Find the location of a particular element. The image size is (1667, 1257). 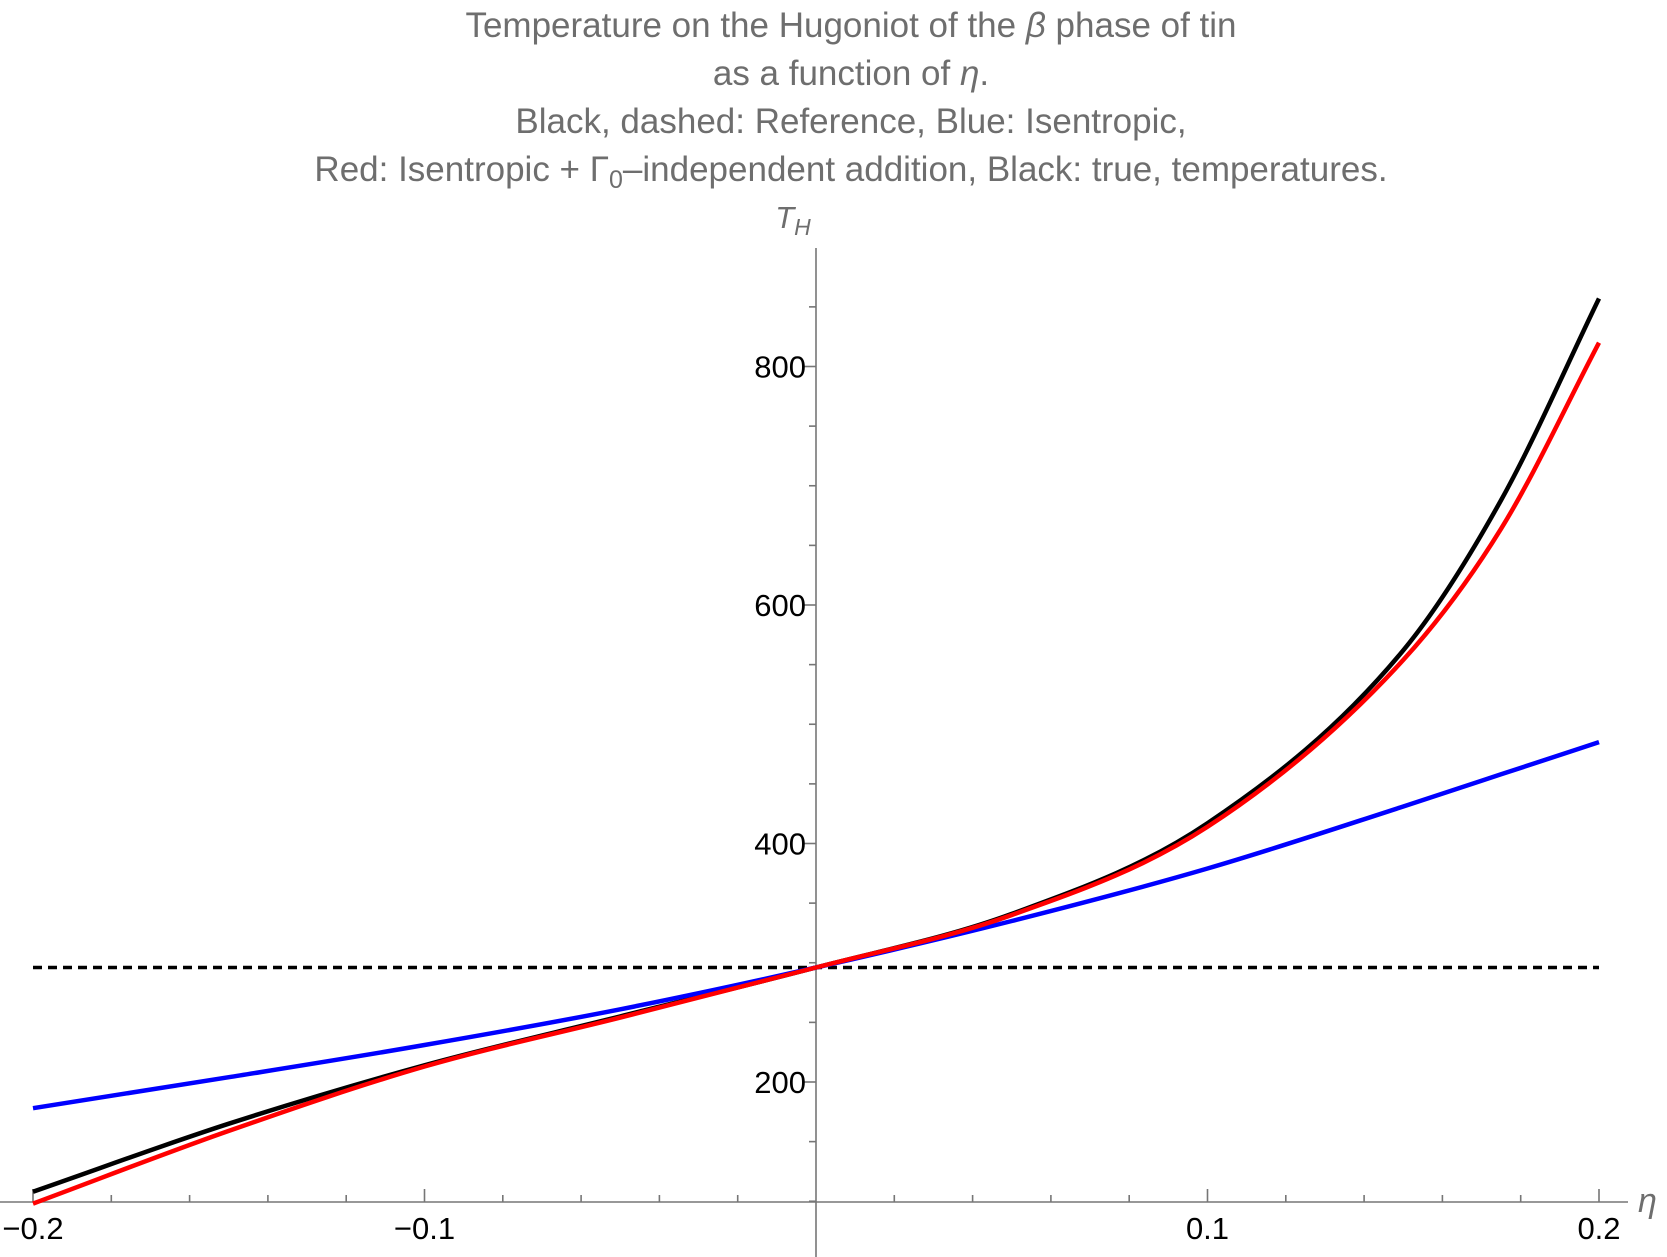

title-text-segment: η is located at coordinates (969, 73).